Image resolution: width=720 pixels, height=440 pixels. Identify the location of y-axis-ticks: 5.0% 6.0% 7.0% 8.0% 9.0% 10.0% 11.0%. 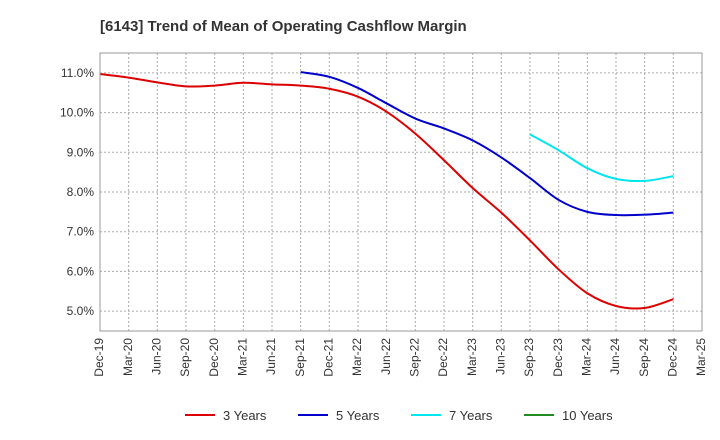
(77, 192).